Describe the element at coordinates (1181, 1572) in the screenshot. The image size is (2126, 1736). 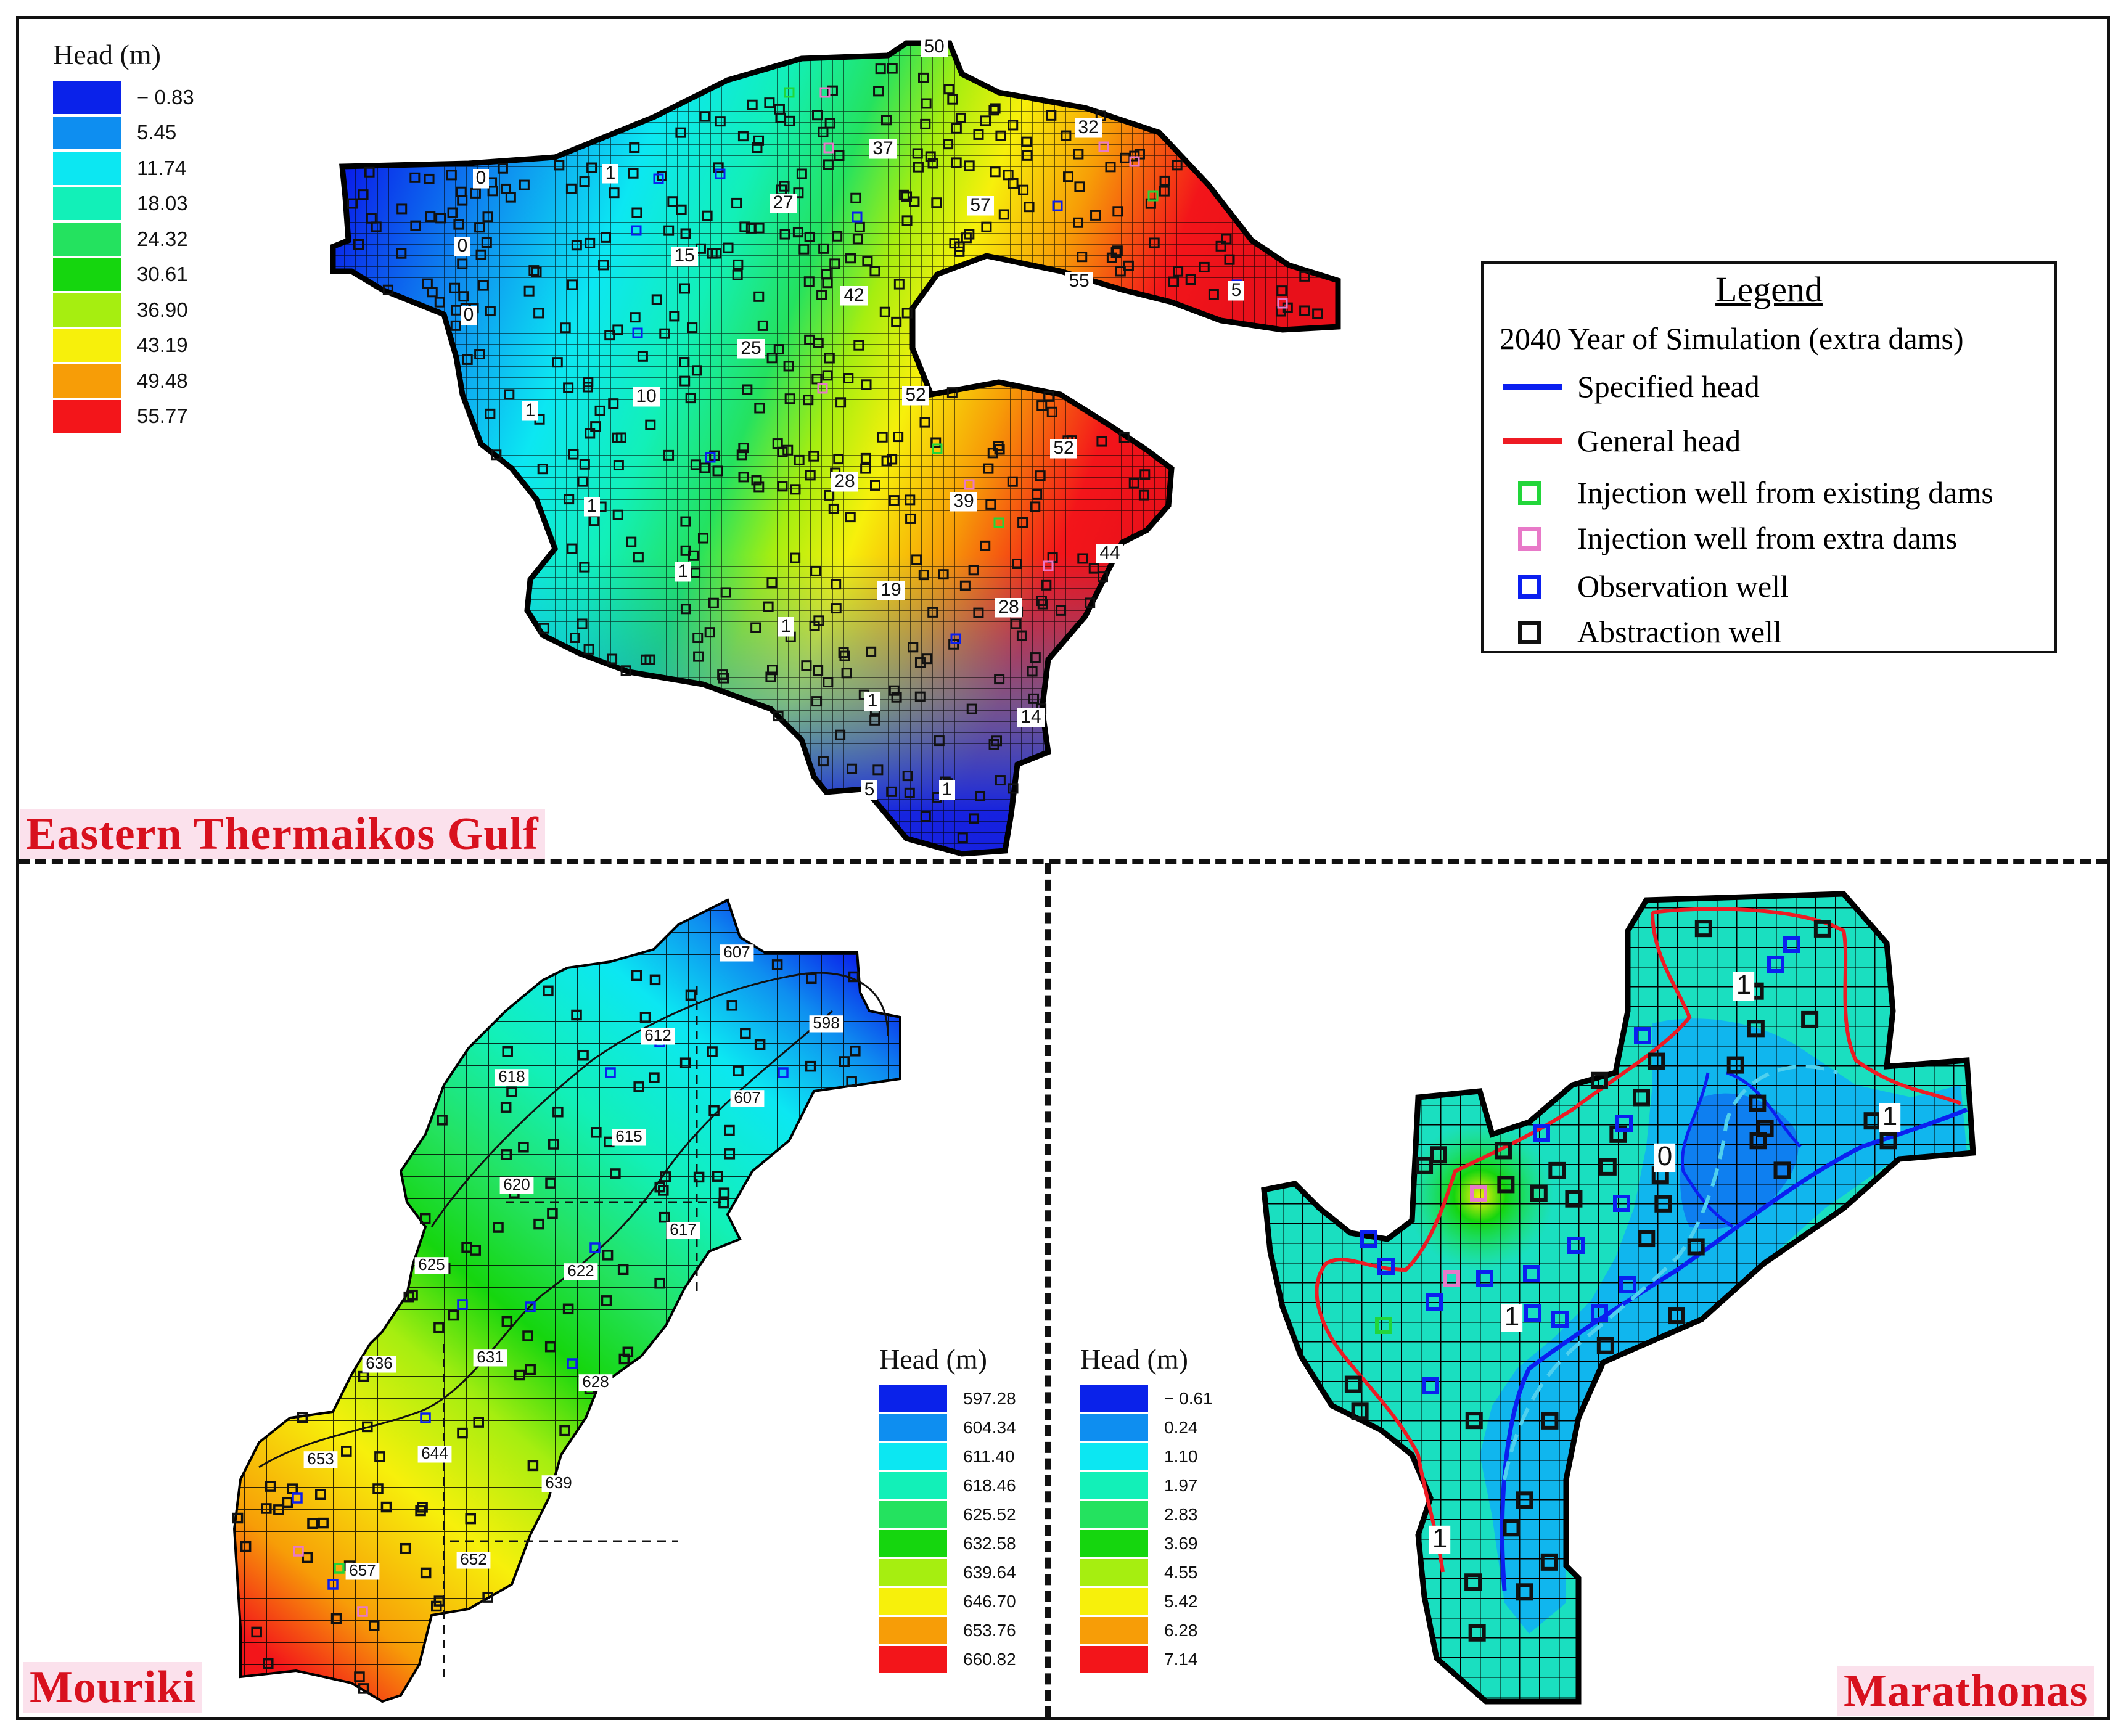
I see `marathonas-scale-label: 4.55` at that location.